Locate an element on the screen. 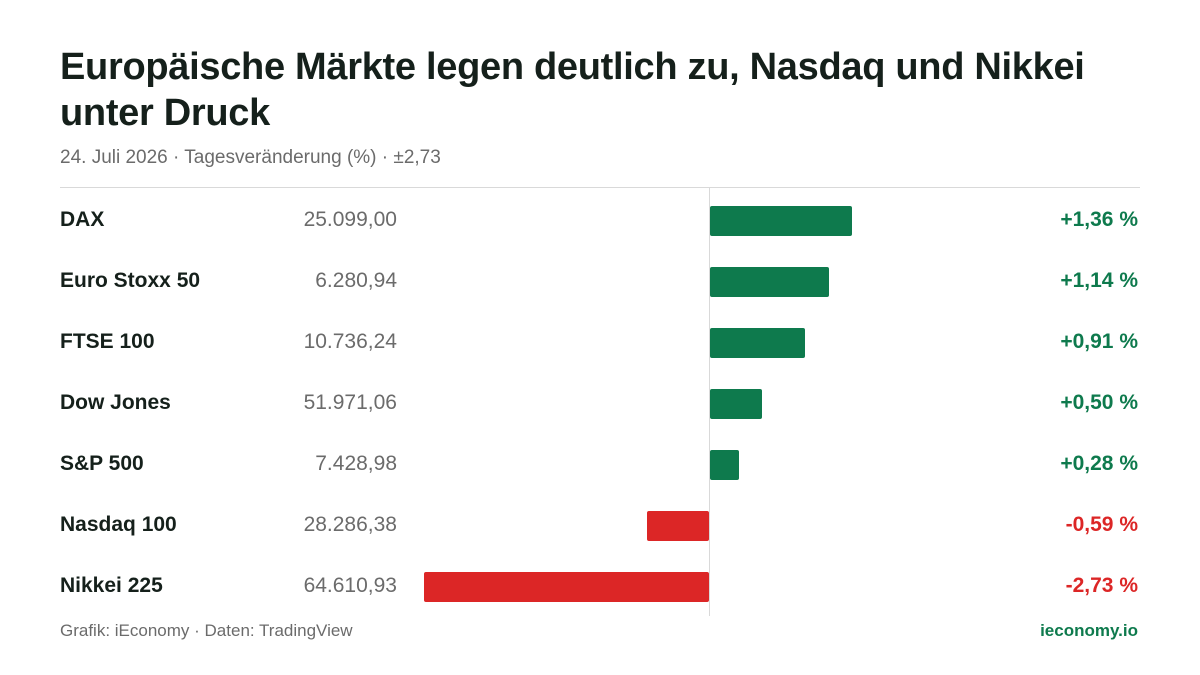 The image size is (1200, 675). index-level-label: 10.736,24 is located at coordinates (350, 341).